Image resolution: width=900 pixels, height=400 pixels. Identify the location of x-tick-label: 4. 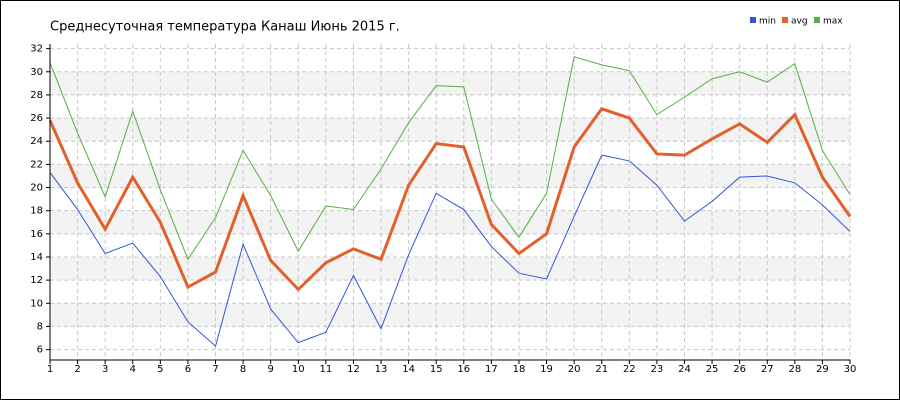
(133, 369).